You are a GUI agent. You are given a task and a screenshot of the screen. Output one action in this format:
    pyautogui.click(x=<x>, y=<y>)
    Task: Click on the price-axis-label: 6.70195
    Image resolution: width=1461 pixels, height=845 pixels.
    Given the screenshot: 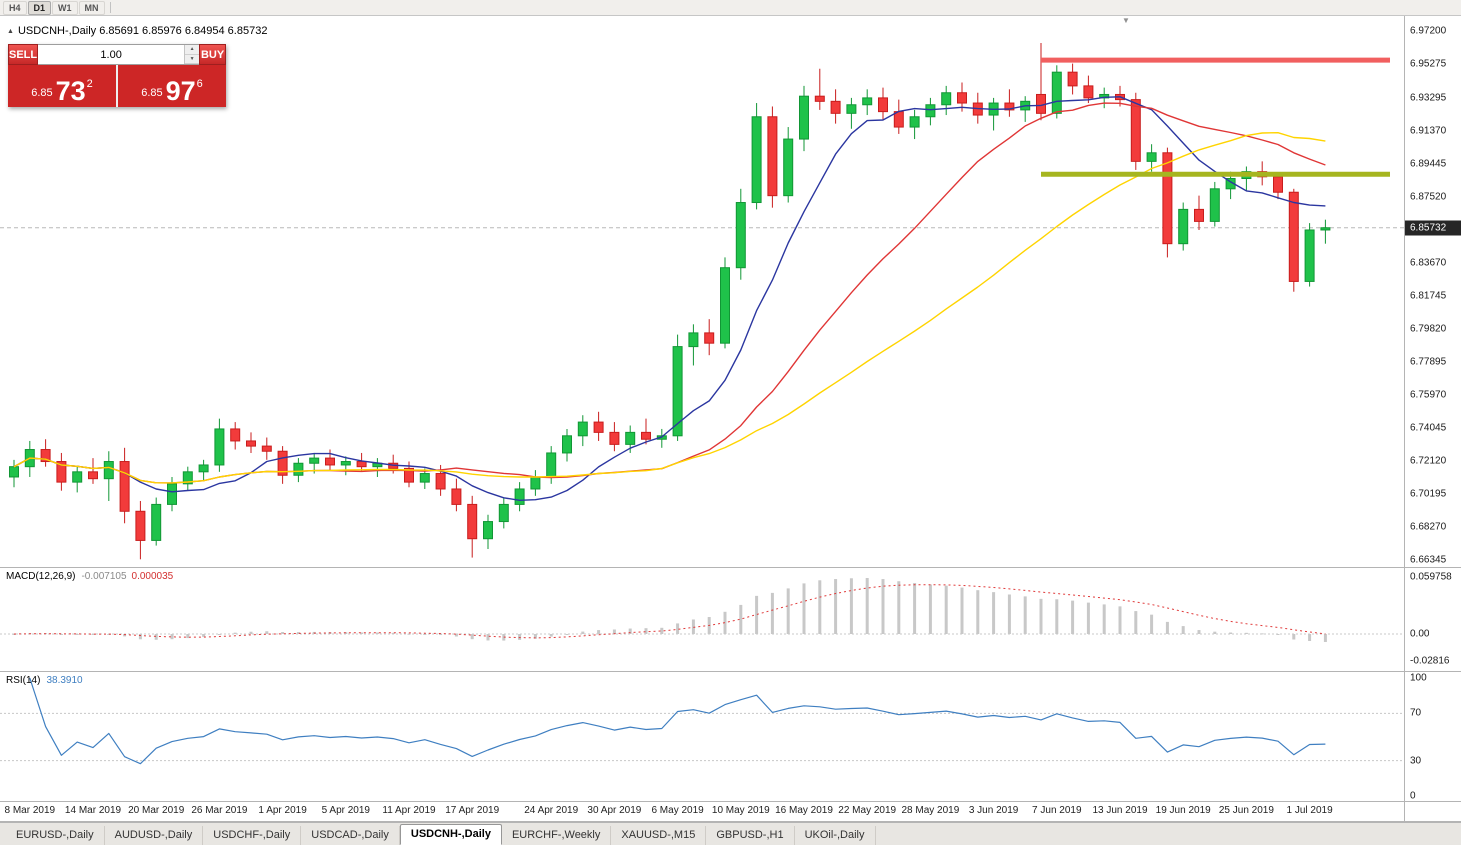 What is the action you would take?
    pyautogui.click(x=1428, y=494)
    